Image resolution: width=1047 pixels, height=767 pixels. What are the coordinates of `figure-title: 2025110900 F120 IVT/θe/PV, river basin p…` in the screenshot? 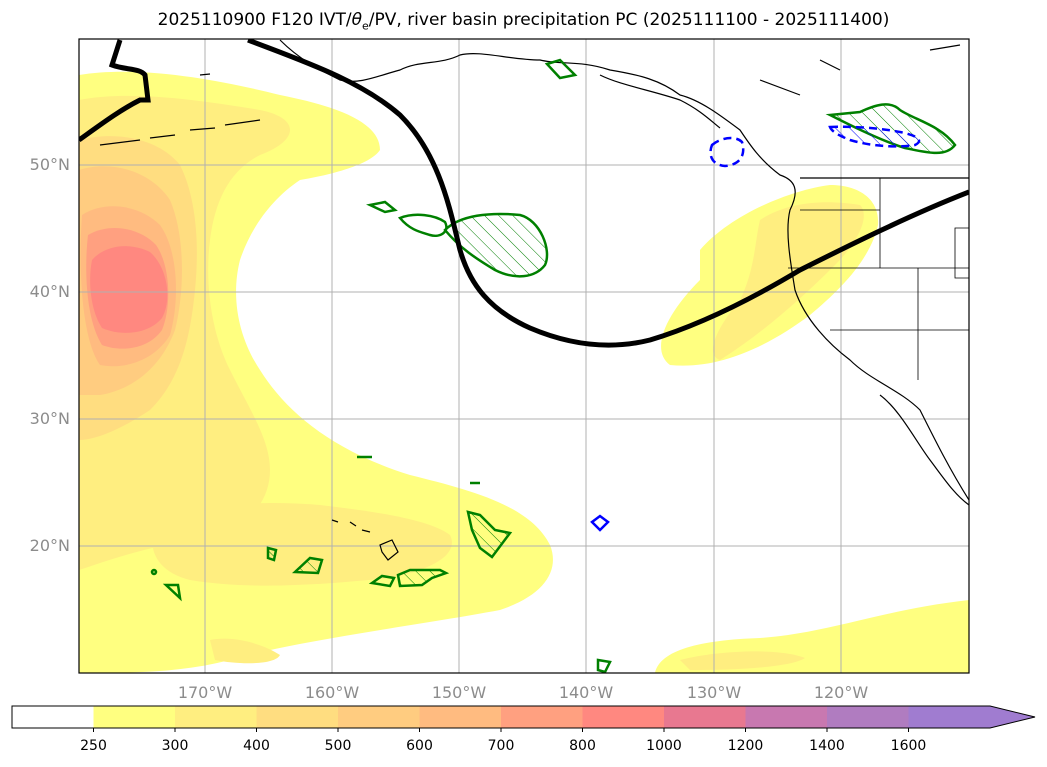 It's located at (523, 21).